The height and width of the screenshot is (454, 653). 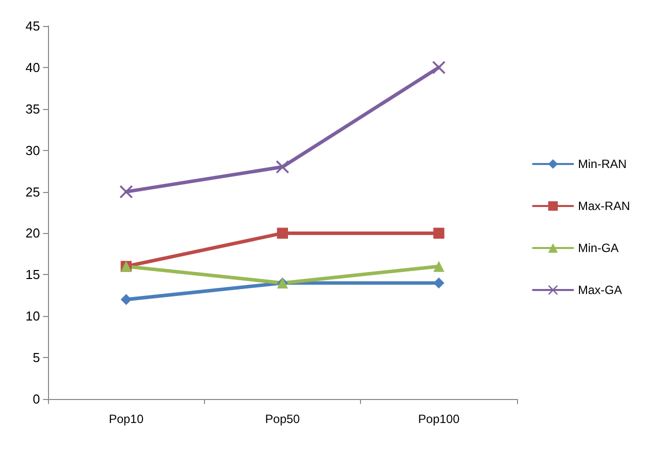 What do you see at coordinates (126, 419) in the screenshot?
I see `x-tick-label: Pop10` at bounding box center [126, 419].